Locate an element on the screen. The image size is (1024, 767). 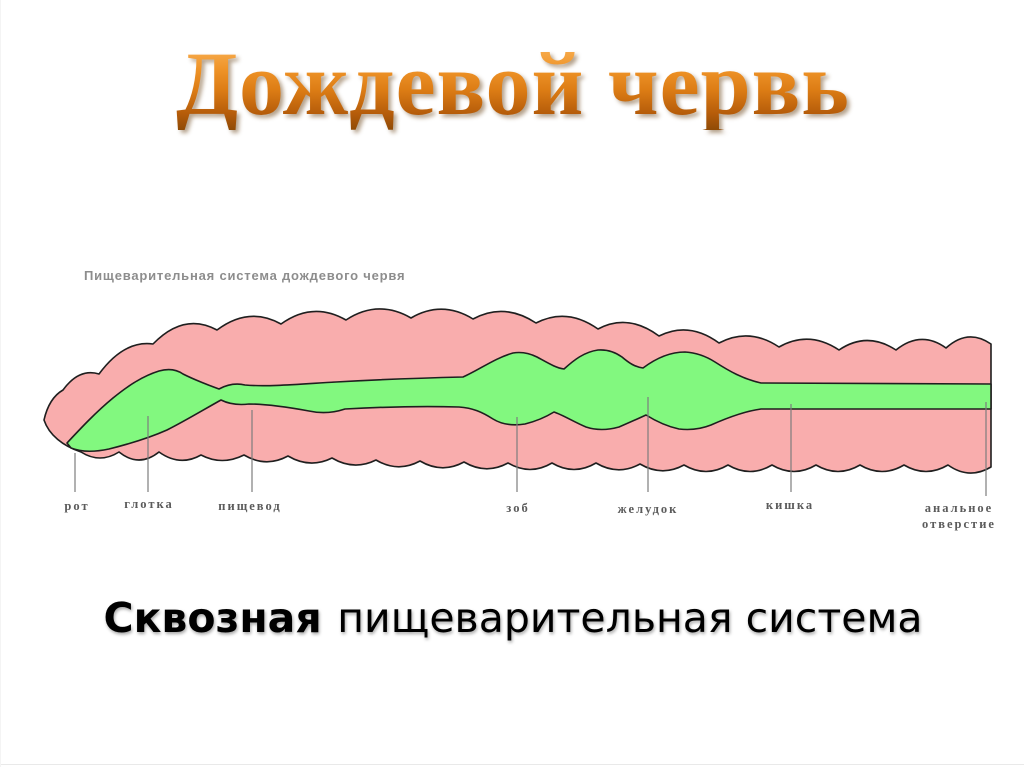
organ-label-kishka: кишка is located at coordinates (790, 505).